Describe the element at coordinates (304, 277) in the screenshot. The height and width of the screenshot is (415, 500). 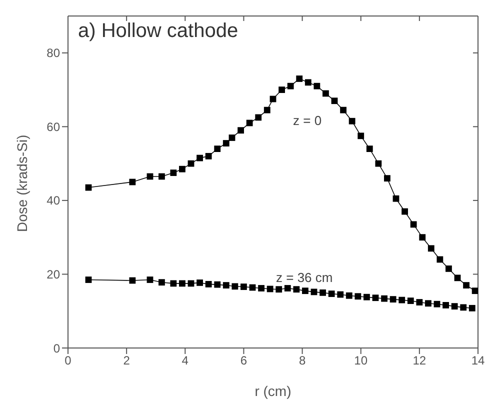
I see `annotation: z = 36 cm` at that location.